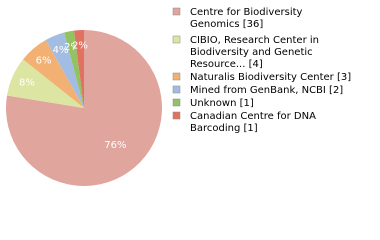 Image resolution: width=380 pixels, height=240 pixels. I want to click on legend-label: Centre for Biodiversity, so click(246, 12).